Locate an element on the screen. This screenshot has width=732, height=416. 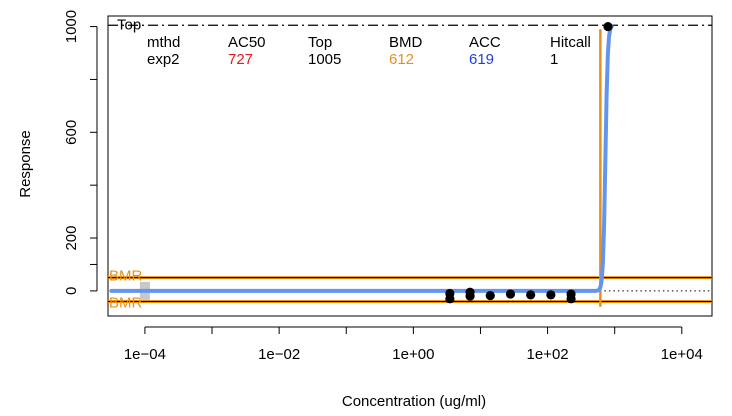
table-header: mthd is located at coordinates (163, 42).